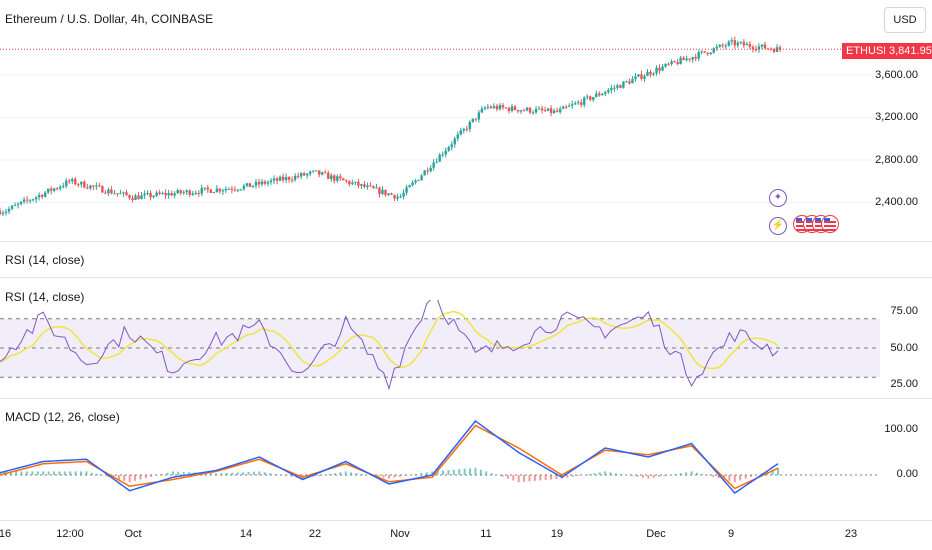 The image size is (932, 550). Describe the element at coordinates (45, 297) in the screenshot. I see `rsi-label: RSI (14, close)` at that location.